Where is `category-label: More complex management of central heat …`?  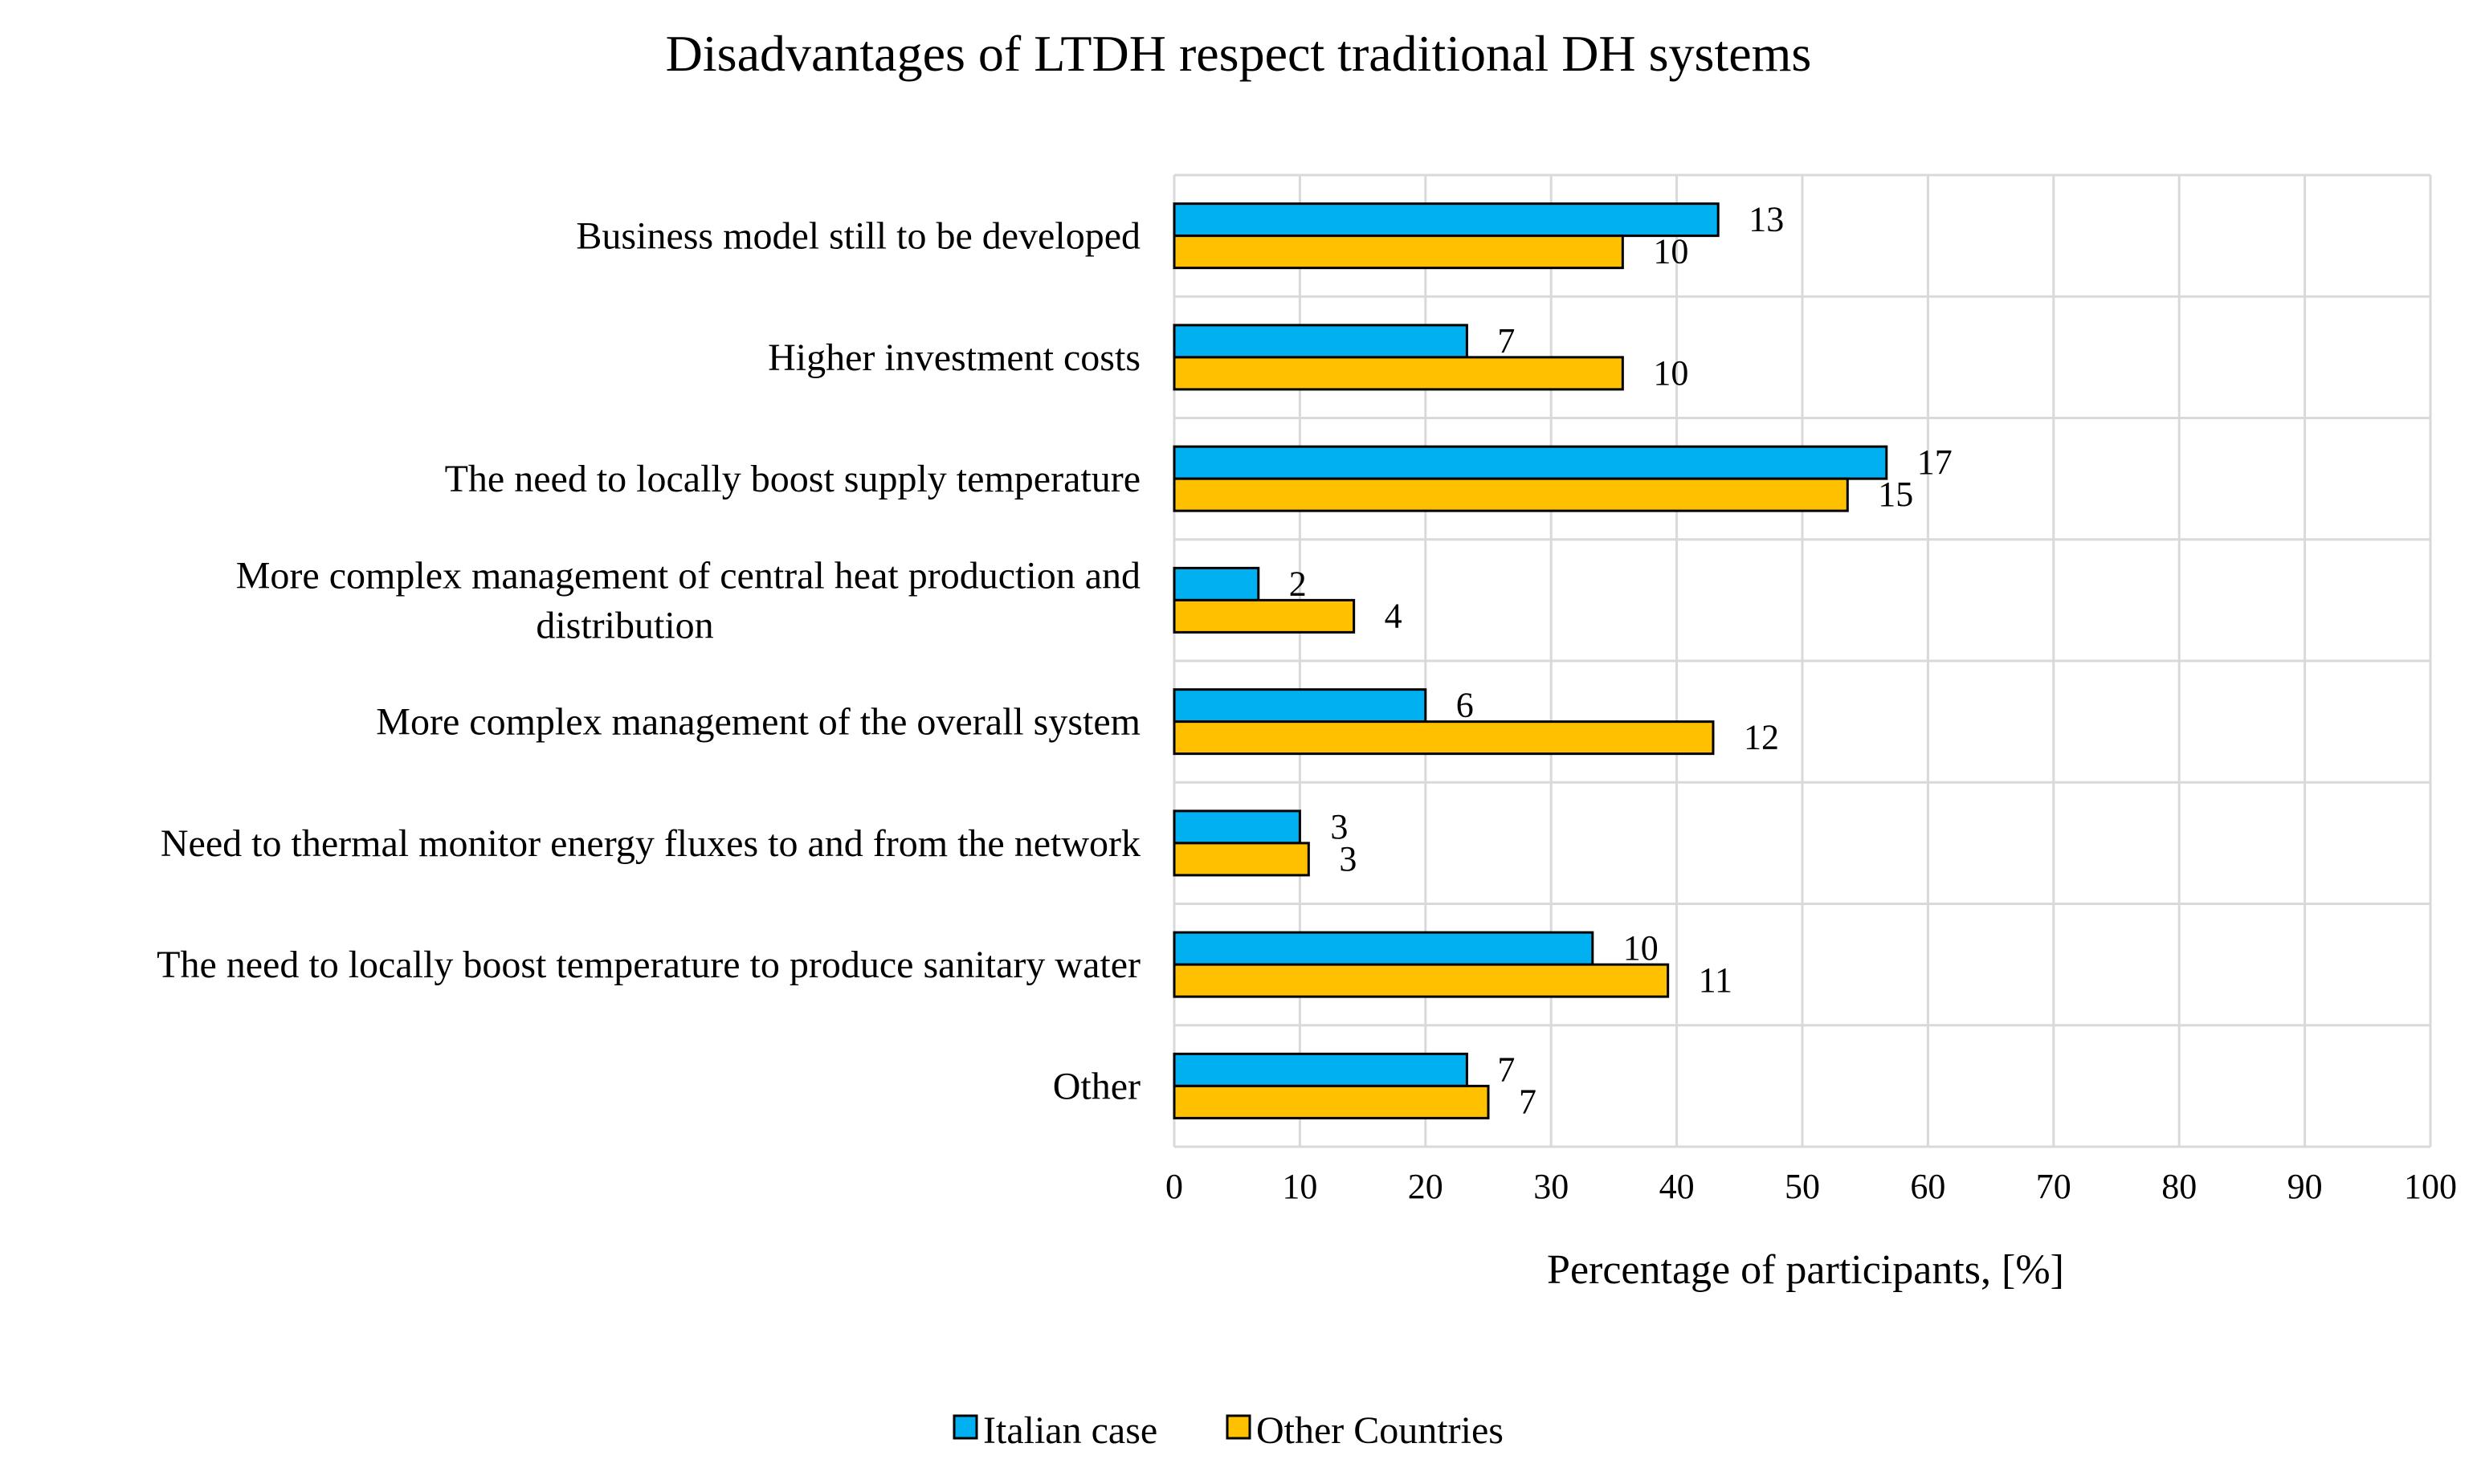 category-label: More complex management of central heat … is located at coordinates (689, 575).